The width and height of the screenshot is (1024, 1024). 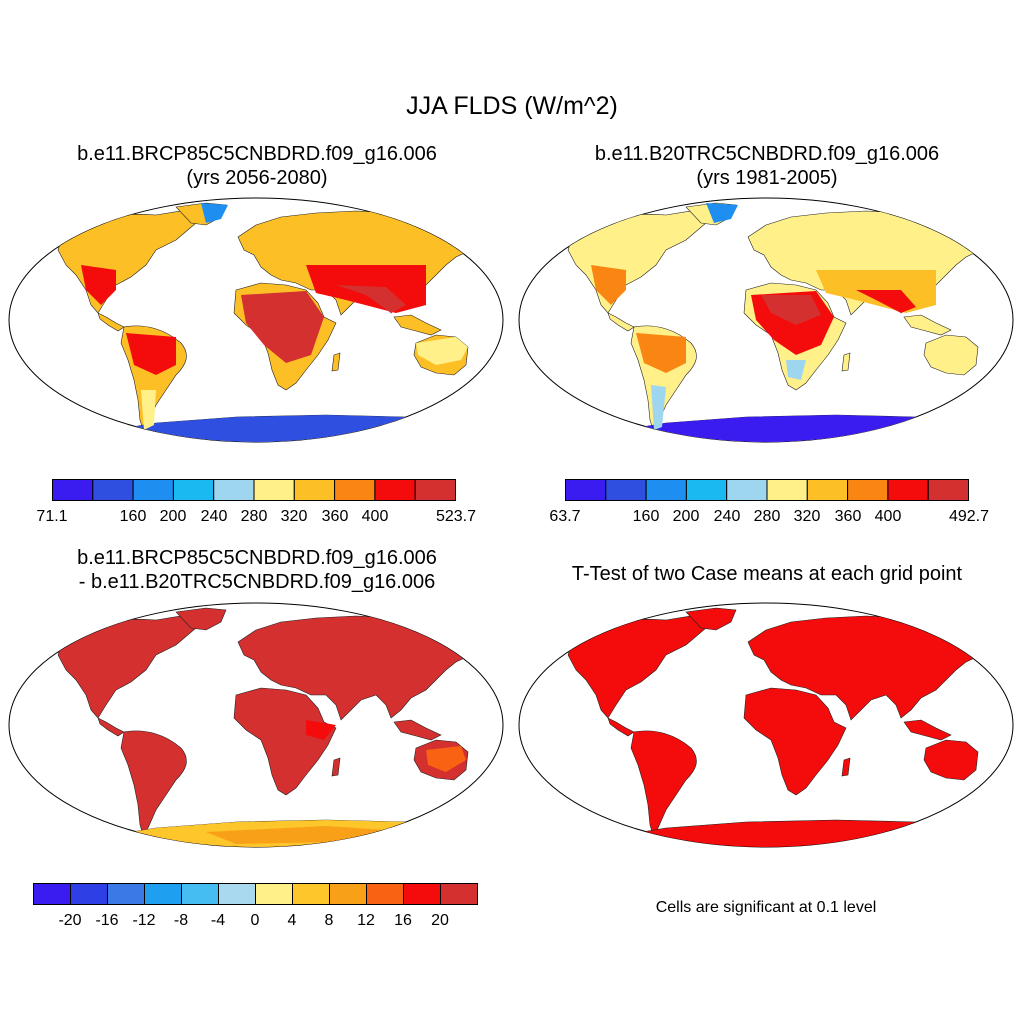 What do you see at coordinates (294, 516) in the screenshot?
I see `future-cb-label: 320` at bounding box center [294, 516].